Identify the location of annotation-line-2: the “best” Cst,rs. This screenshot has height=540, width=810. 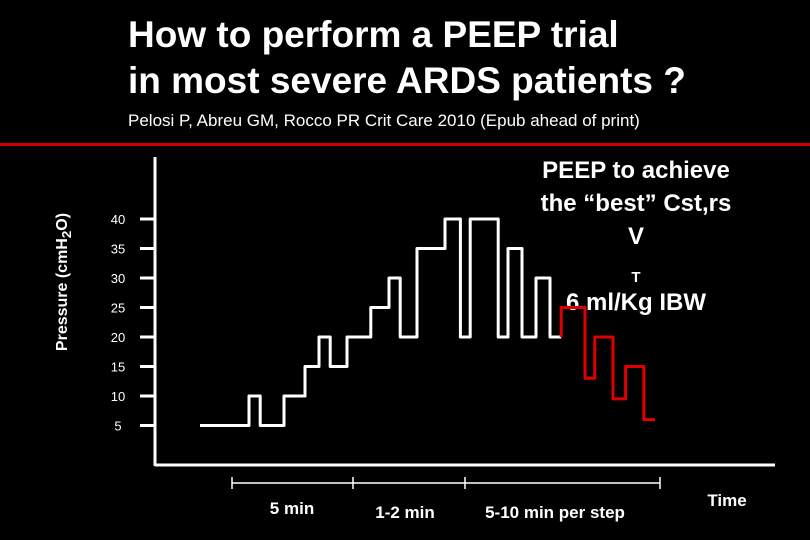
(636, 203).